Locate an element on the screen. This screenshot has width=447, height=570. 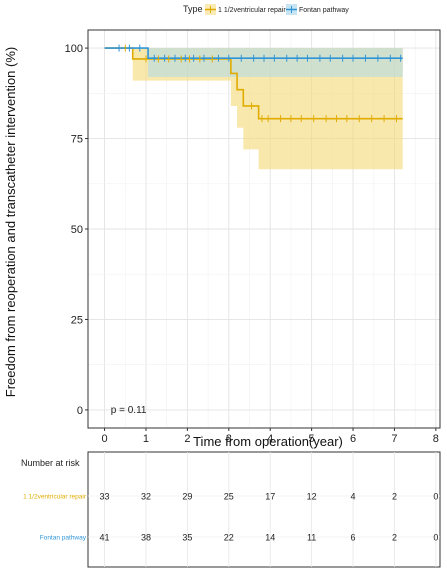
risk-row-1: Fontan pathway 41 38 35 22 14 11 6 2 0 is located at coordinates (240, 538).